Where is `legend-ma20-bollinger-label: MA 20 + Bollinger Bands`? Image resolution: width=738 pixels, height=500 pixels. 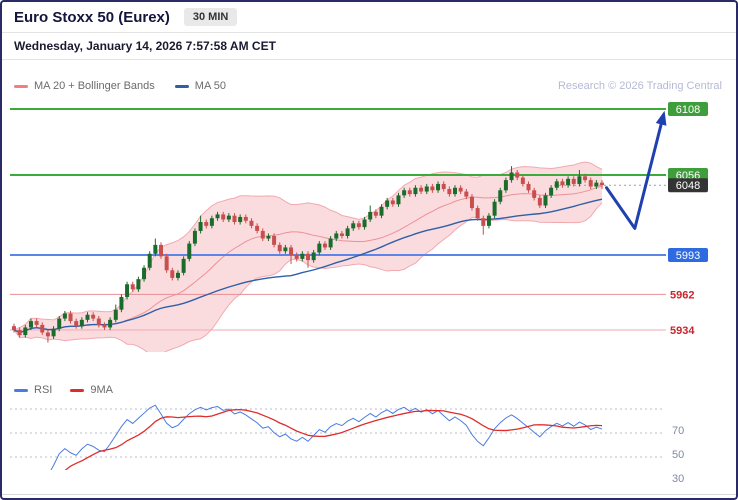
legend-ma20-bollinger-label: MA 20 + Bollinger Bands is located at coordinates (94, 86).